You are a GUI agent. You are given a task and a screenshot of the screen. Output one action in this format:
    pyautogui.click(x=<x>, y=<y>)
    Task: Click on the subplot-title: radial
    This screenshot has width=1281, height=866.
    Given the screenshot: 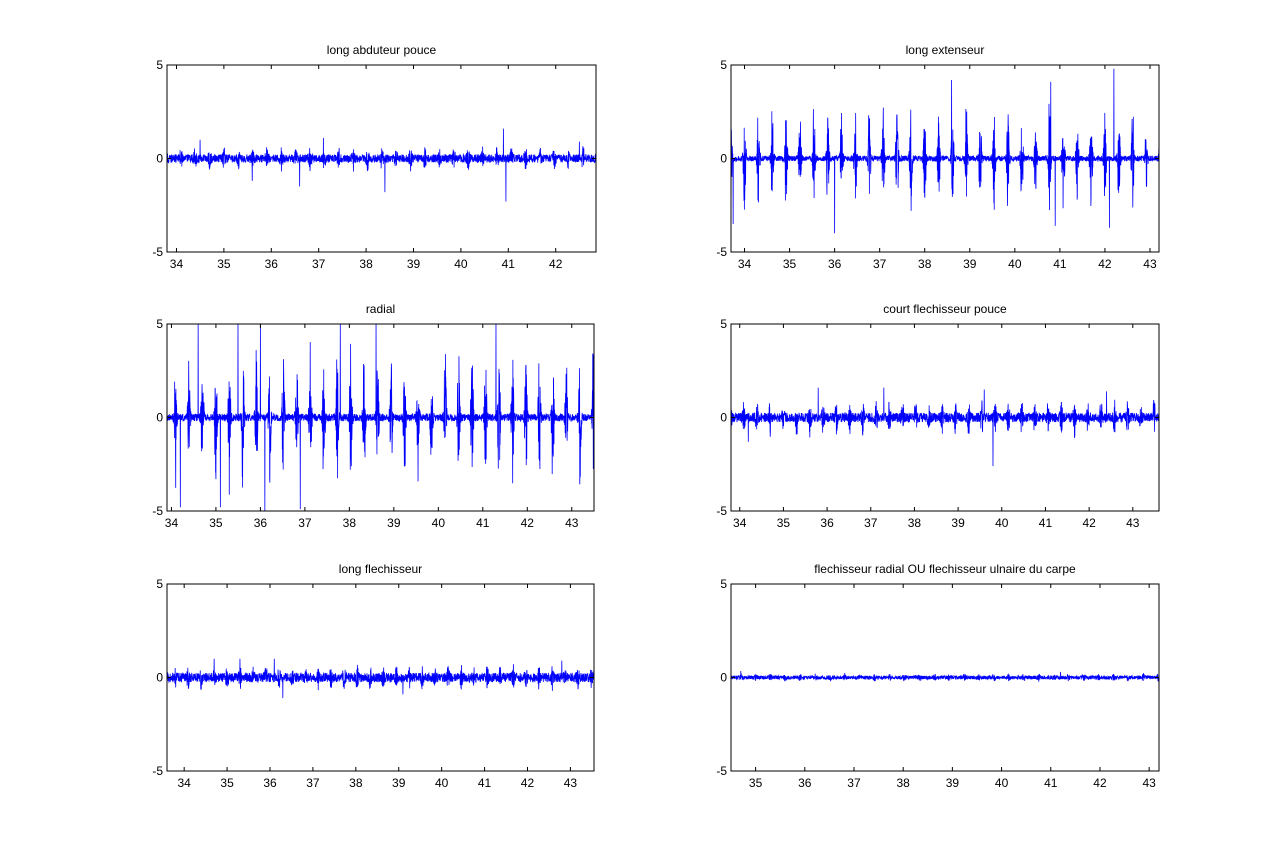 What is the action you would take?
    pyautogui.click(x=380, y=309)
    